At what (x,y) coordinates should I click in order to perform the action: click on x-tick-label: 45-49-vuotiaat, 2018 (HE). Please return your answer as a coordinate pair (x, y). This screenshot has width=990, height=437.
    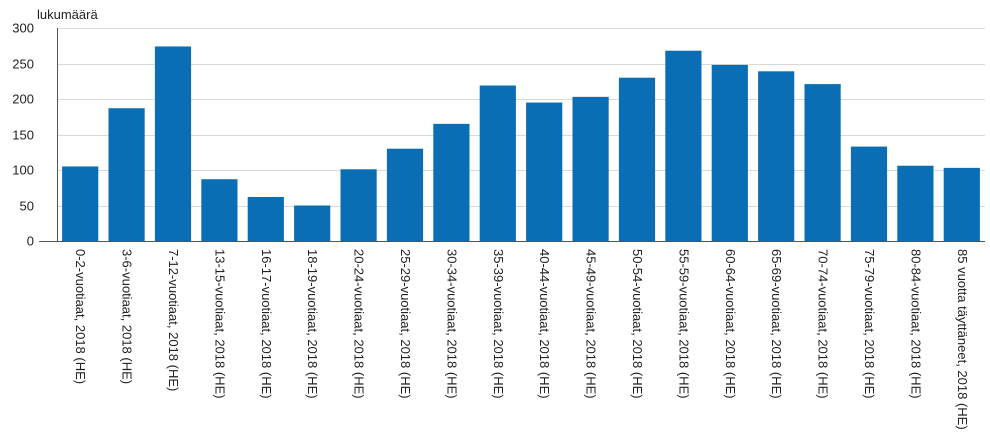
    Looking at the image, I should click on (591, 324).